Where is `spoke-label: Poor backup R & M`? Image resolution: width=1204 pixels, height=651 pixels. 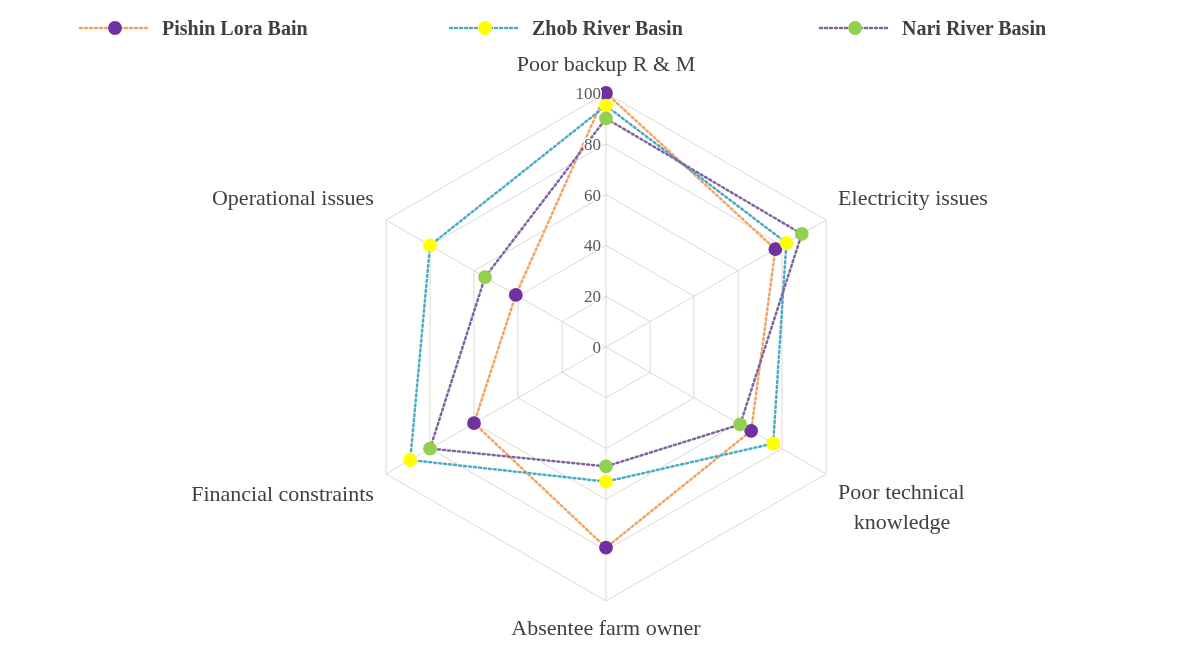 spoke-label: Poor backup R & M is located at coordinates (606, 63).